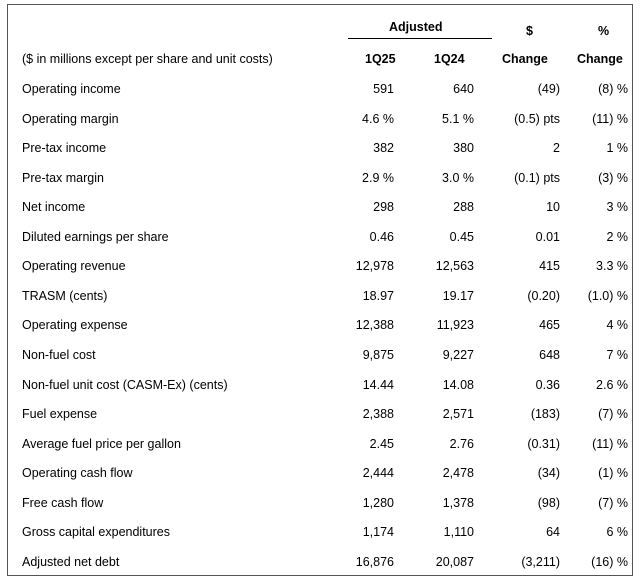 This screenshot has height=584, width=641. Describe the element at coordinates (383, 148) in the screenshot. I see `value-1q25: 382` at that location.